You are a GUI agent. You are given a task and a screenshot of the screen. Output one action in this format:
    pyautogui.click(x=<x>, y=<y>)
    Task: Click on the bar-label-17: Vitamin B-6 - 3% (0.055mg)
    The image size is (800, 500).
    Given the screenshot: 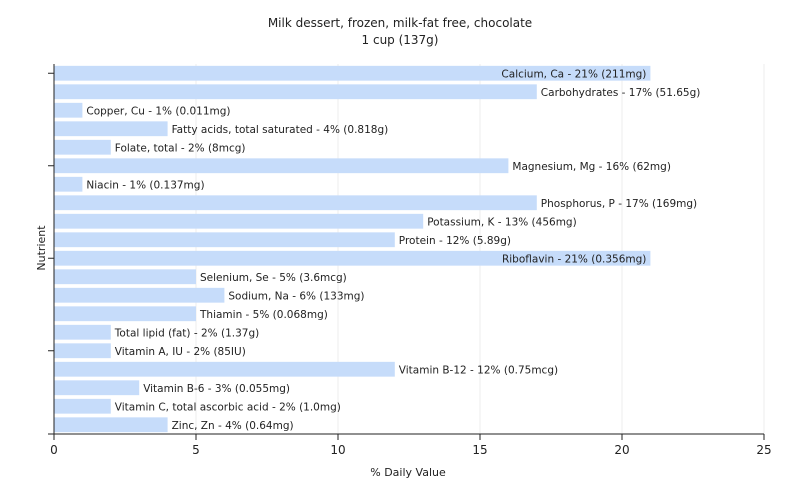 What is the action you would take?
    pyautogui.click(x=216, y=389)
    